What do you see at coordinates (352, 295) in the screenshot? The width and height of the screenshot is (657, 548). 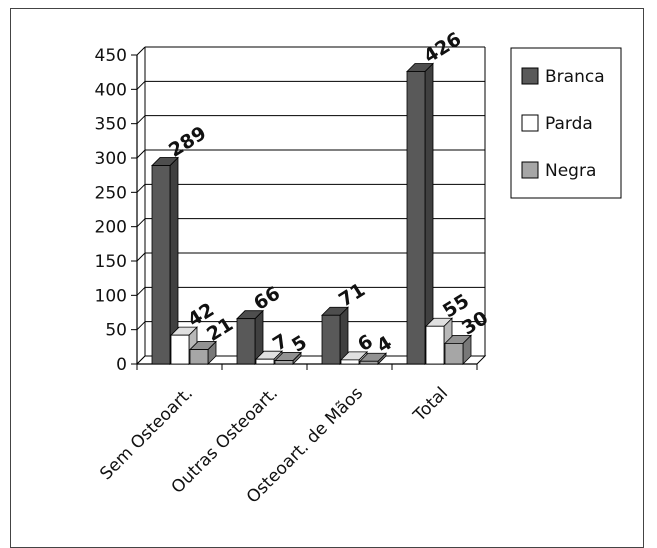 I see `data-label-branca-2: 71` at bounding box center [352, 295].